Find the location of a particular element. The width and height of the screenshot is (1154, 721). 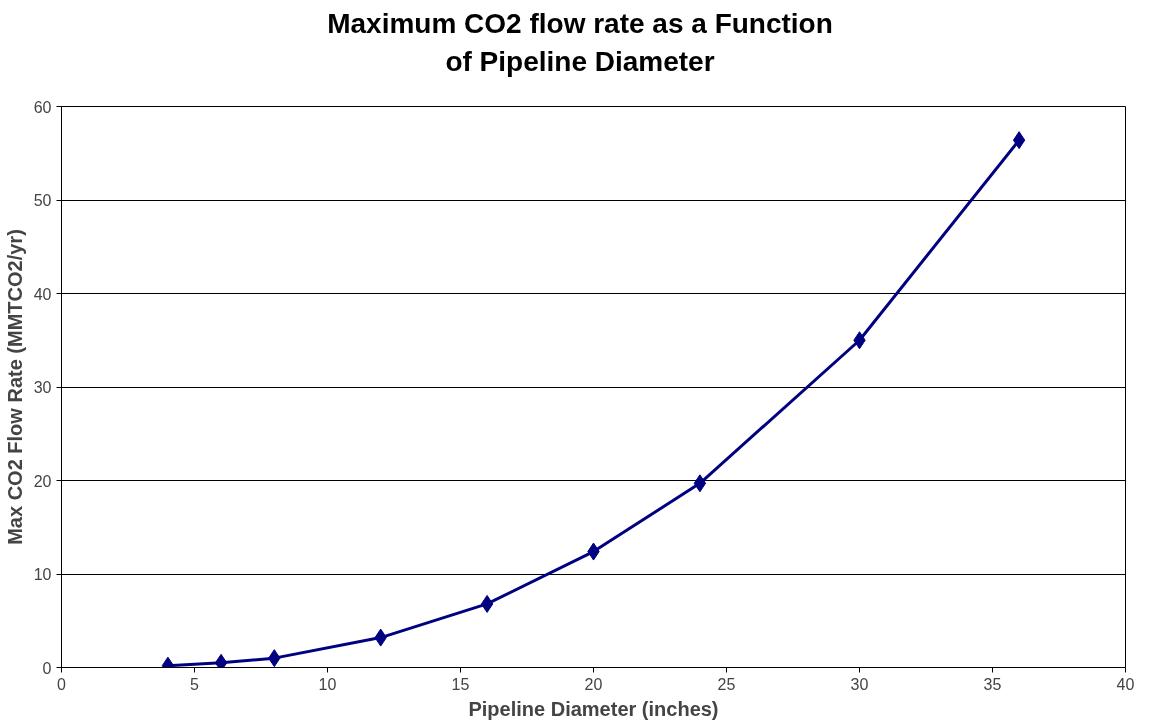

x-tick-label: 40 is located at coordinates (1125, 684).